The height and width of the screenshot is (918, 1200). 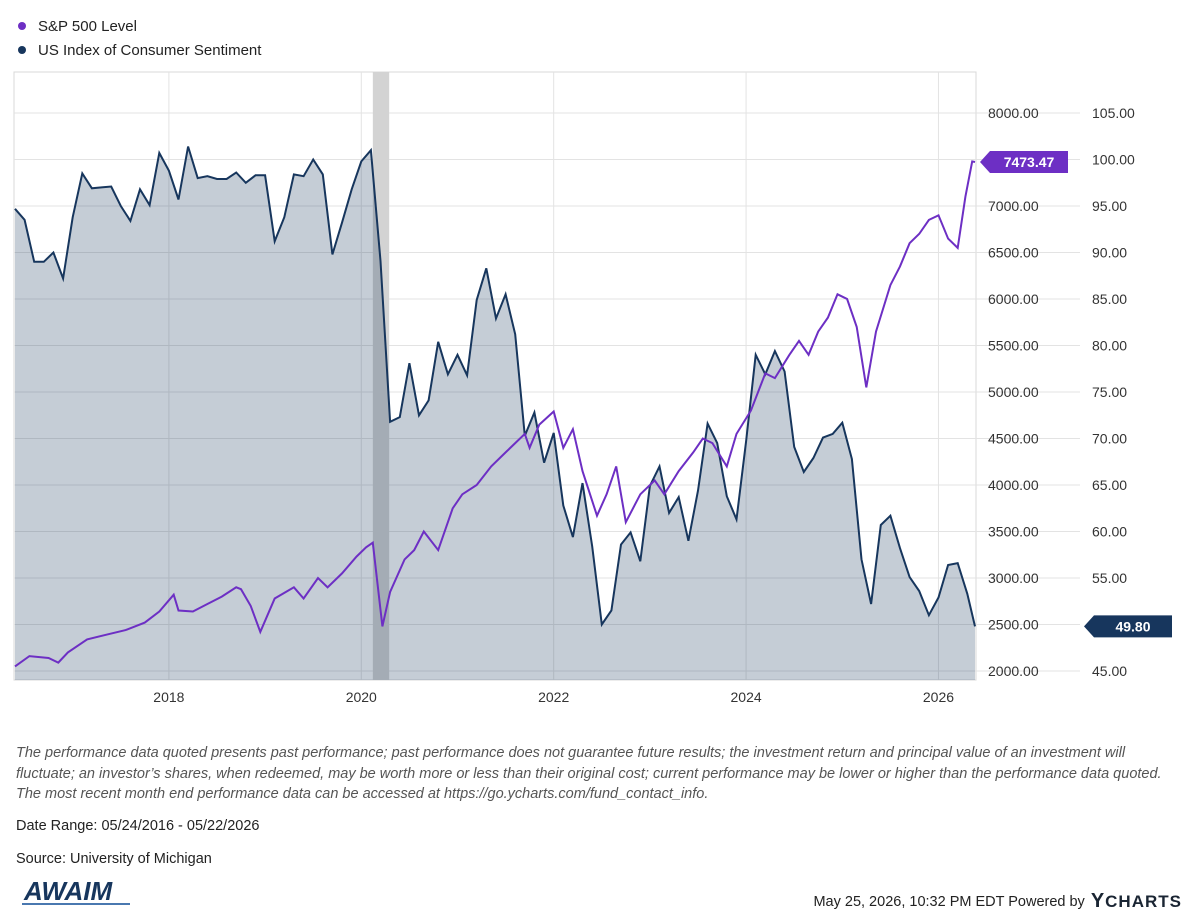 I want to click on y-left-tick-label: 8000.00, so click(x=1013, y=113).